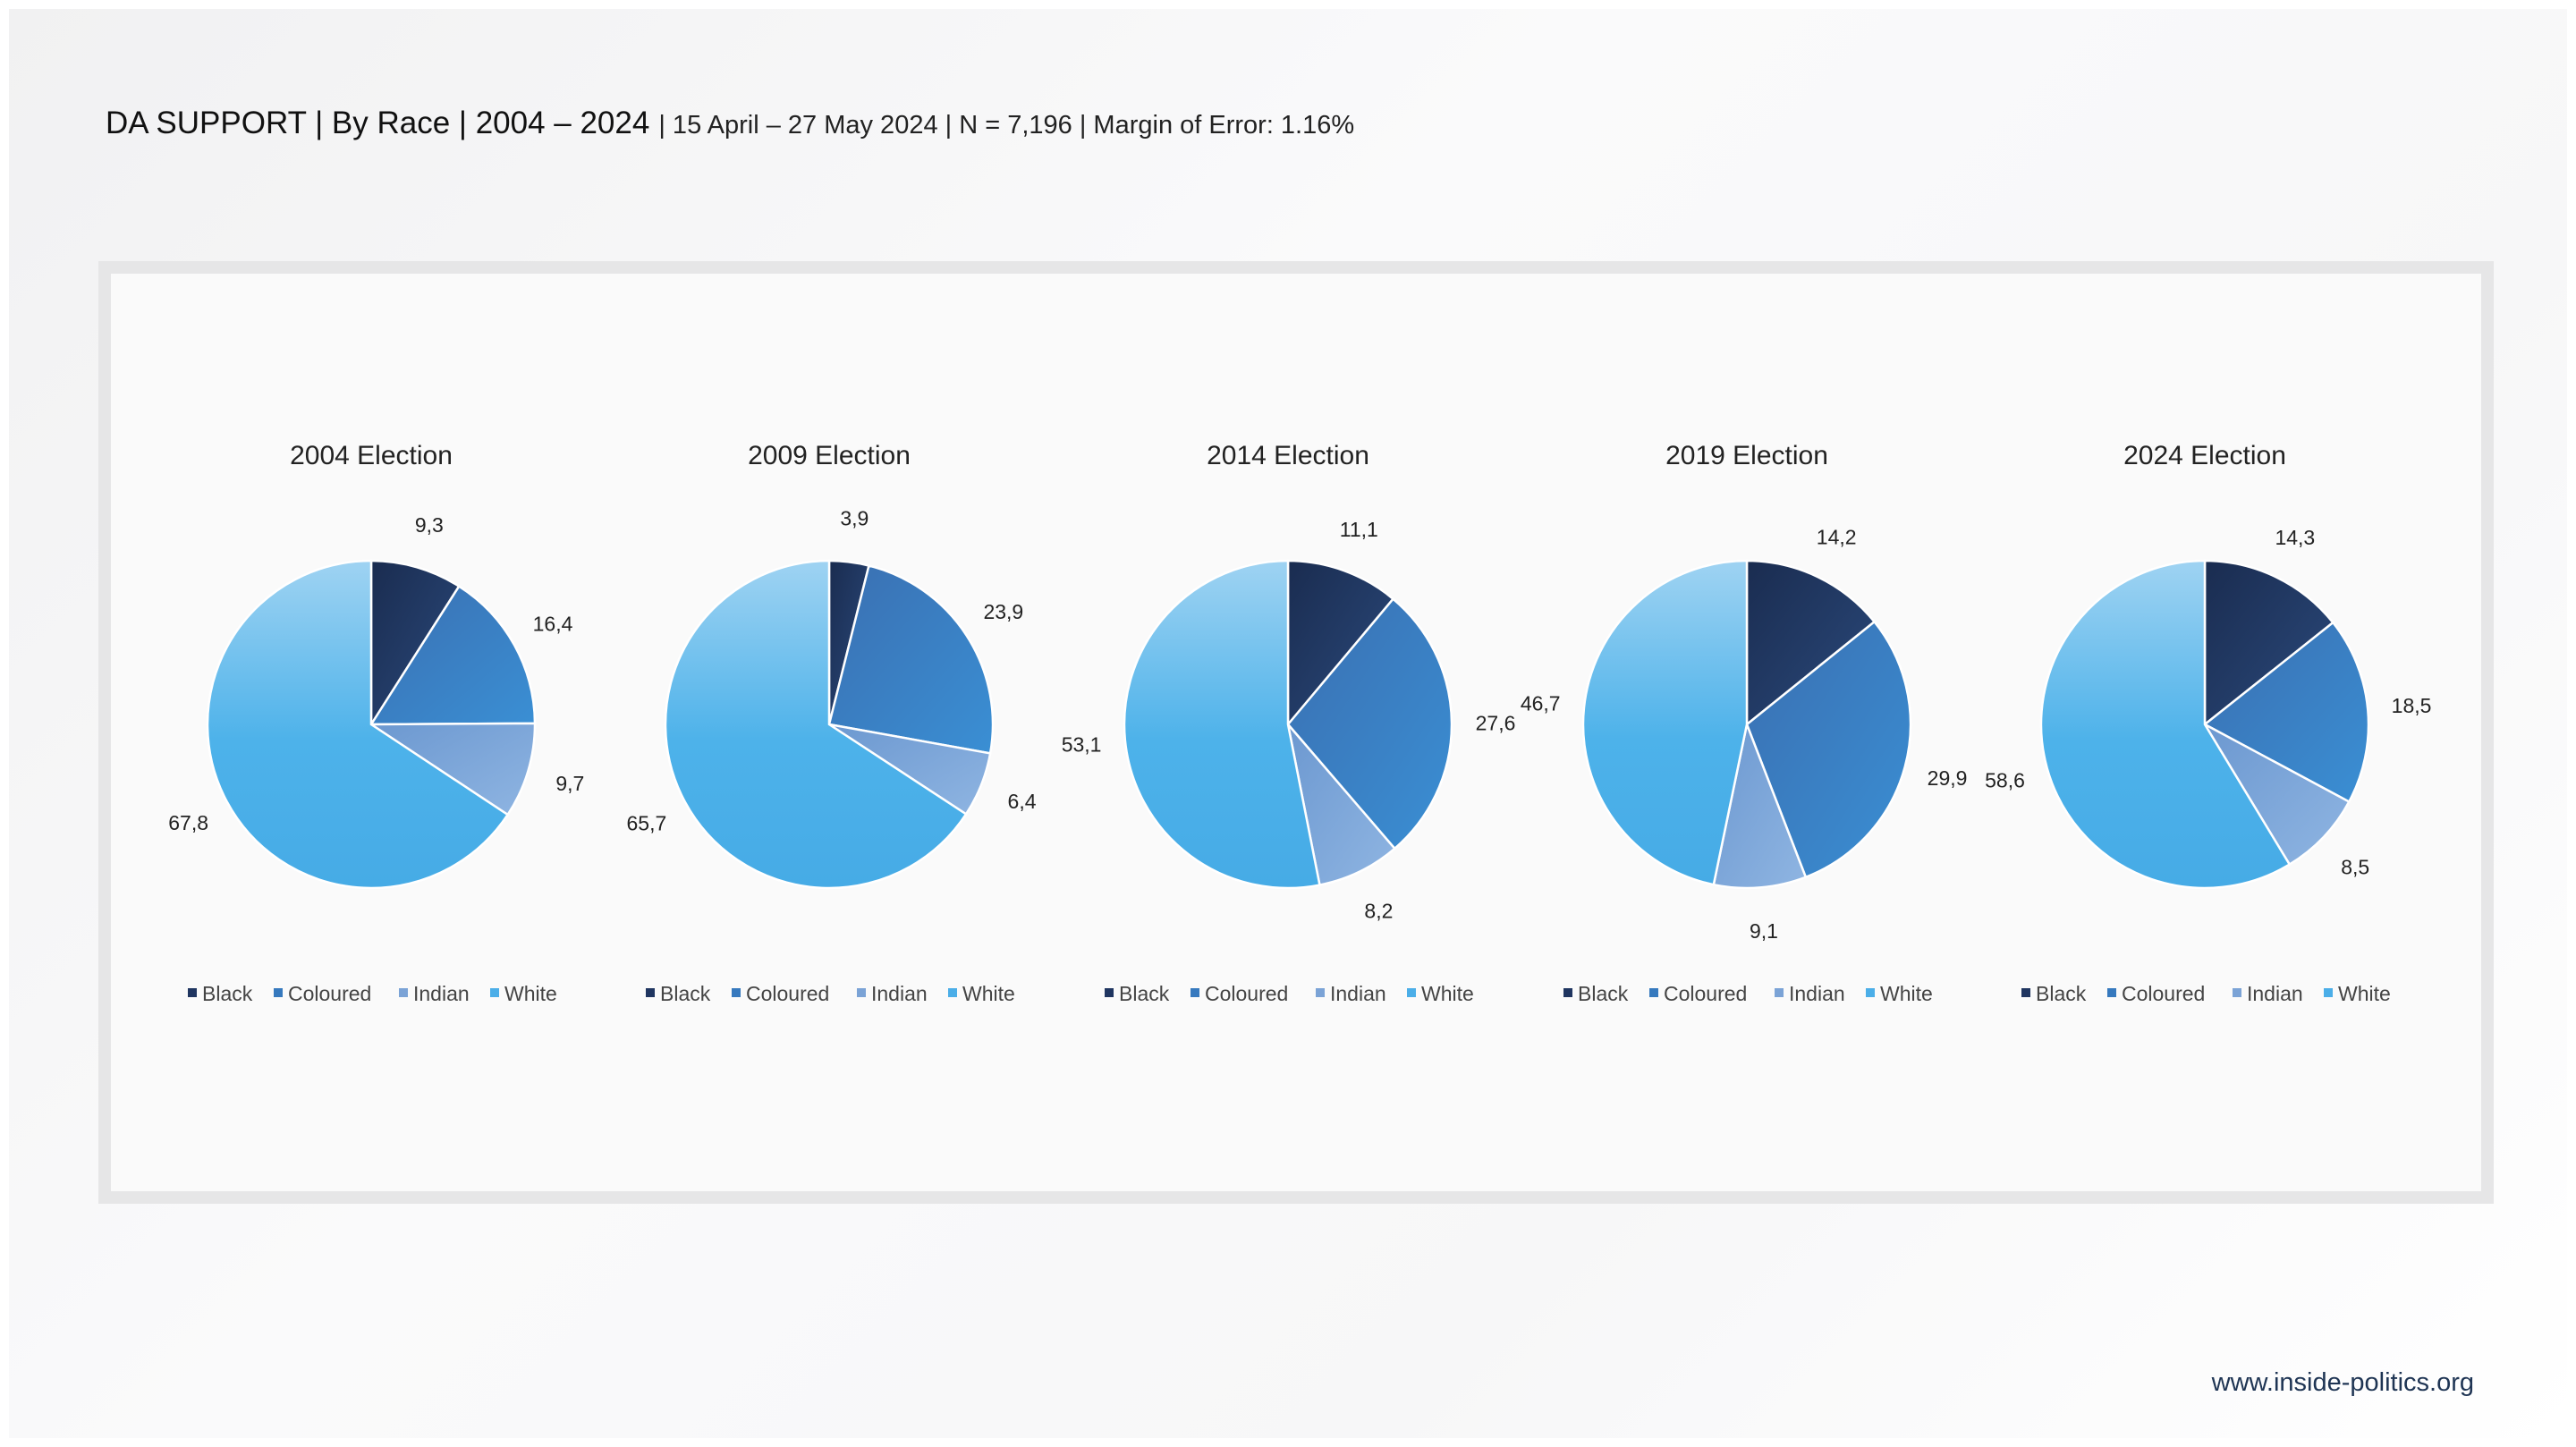 Image resolution: width=2576 pixels, height=1447 pixels. What do you see at coordinates (2005, 779) in the screenshot?
I see `data-label: 58,6` at bounding box center [2005, 779].